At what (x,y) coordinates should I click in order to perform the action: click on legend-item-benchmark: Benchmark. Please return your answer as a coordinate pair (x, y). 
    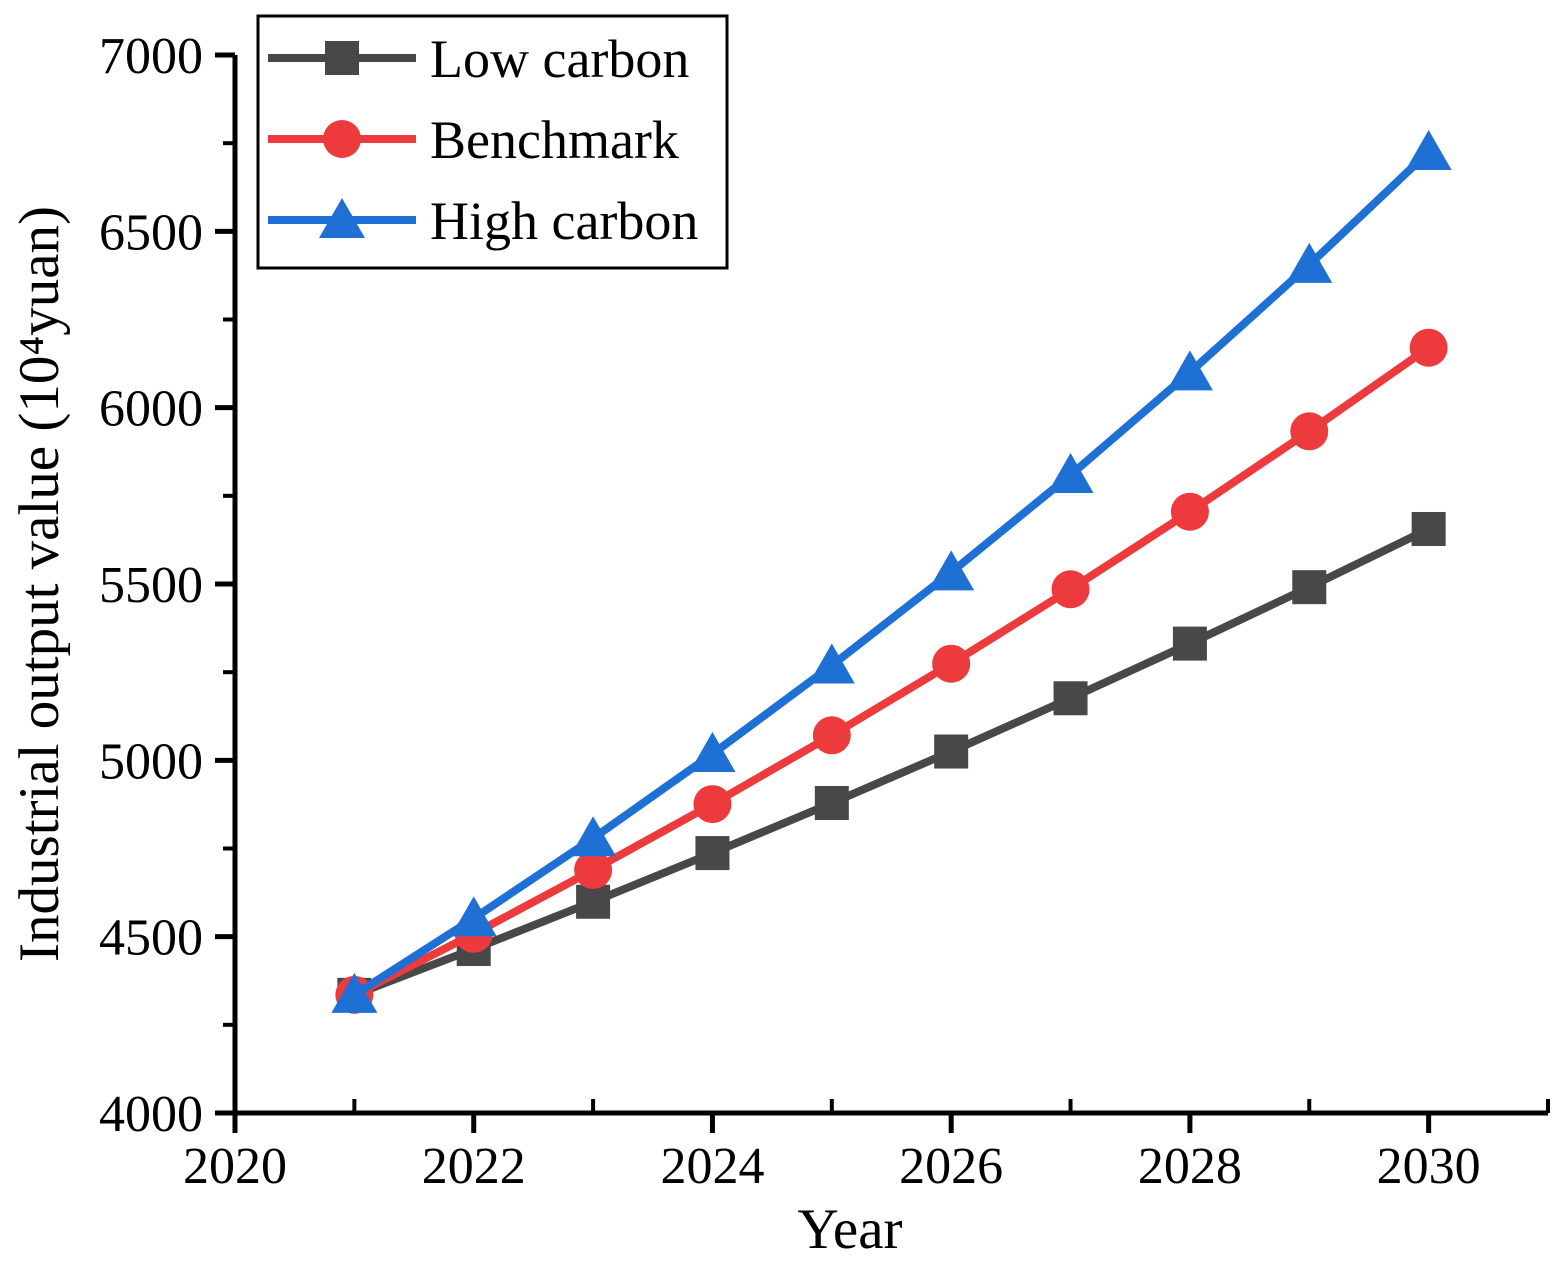
    Looking at the image, I should click on (473, 140).